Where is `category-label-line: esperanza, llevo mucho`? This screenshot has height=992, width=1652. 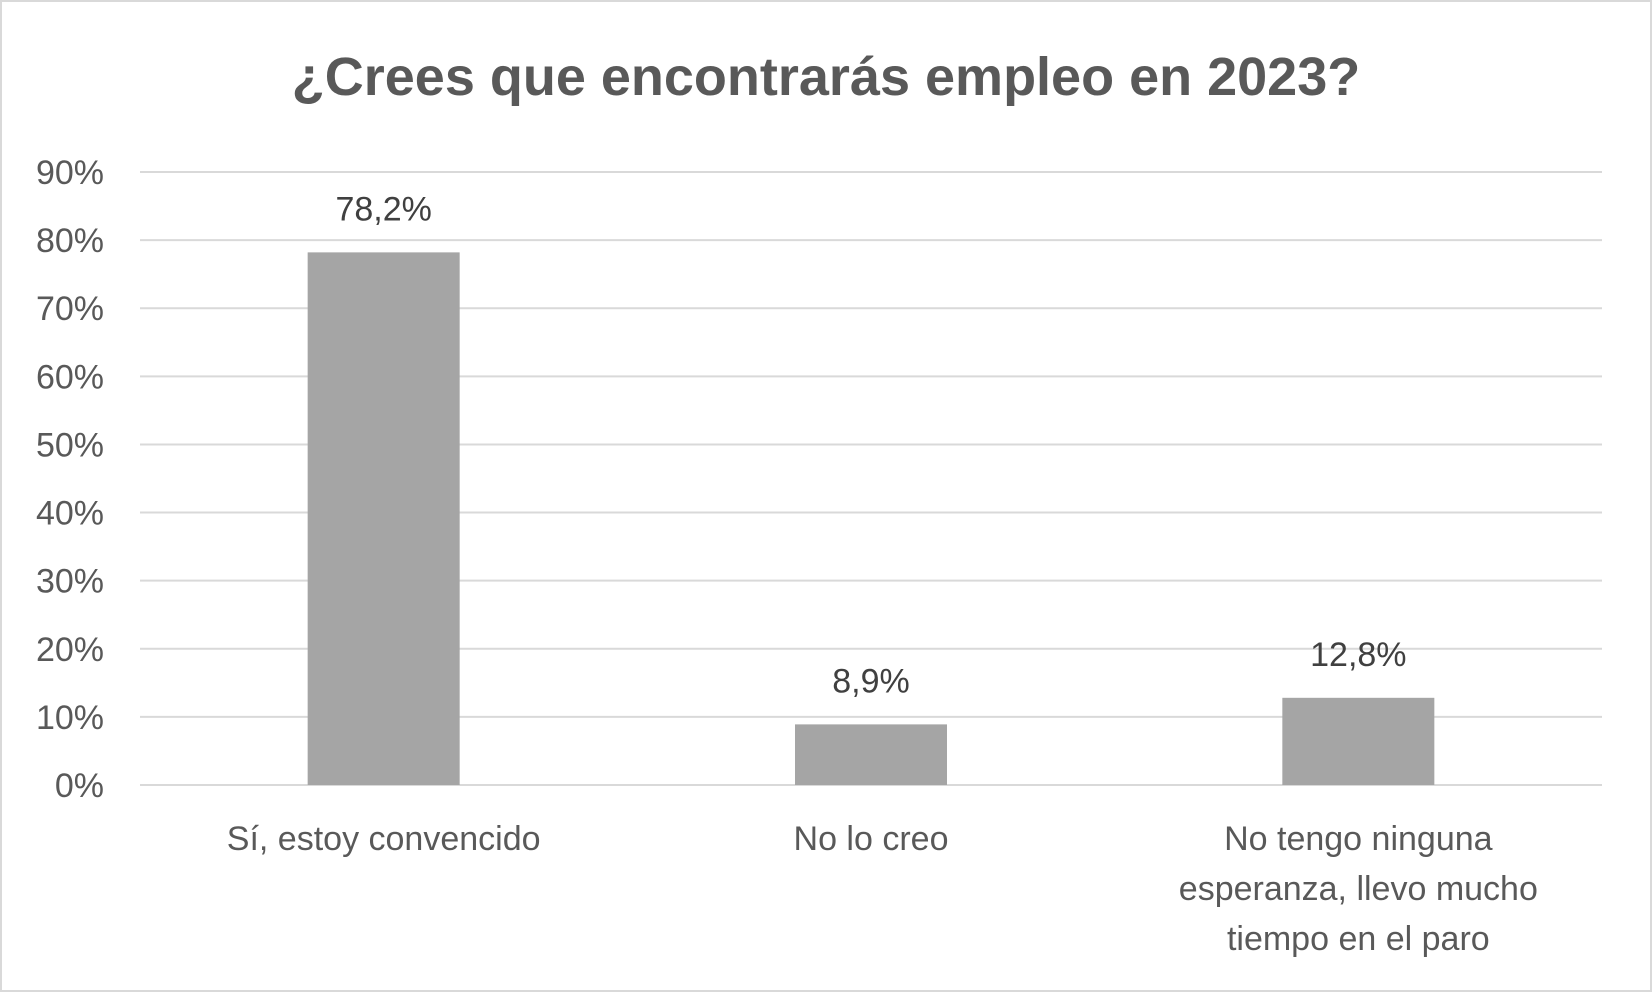
category-label-line: esperanza, llevo mucho is located at coordinates (1358, 889).